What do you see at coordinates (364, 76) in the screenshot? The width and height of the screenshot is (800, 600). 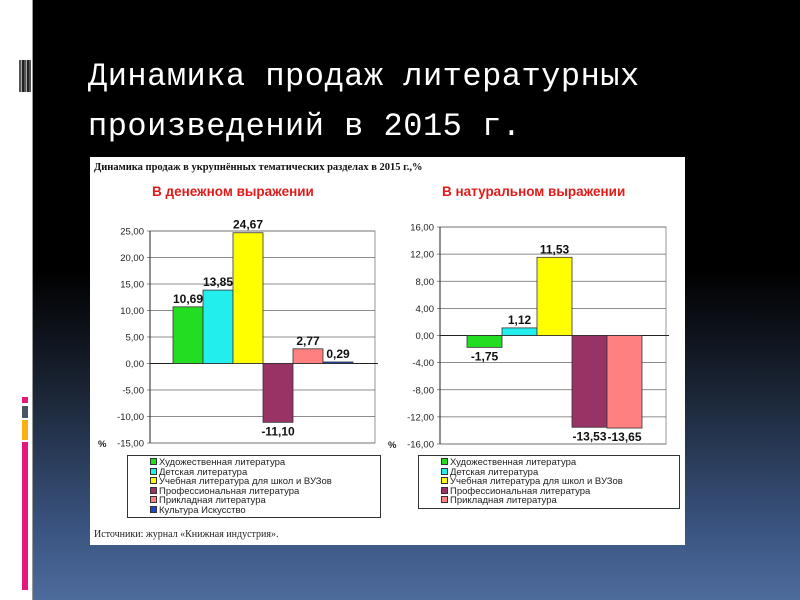 I see `slide-title-line1: Динамика продаж литературных` at bounding box center [364, 76].